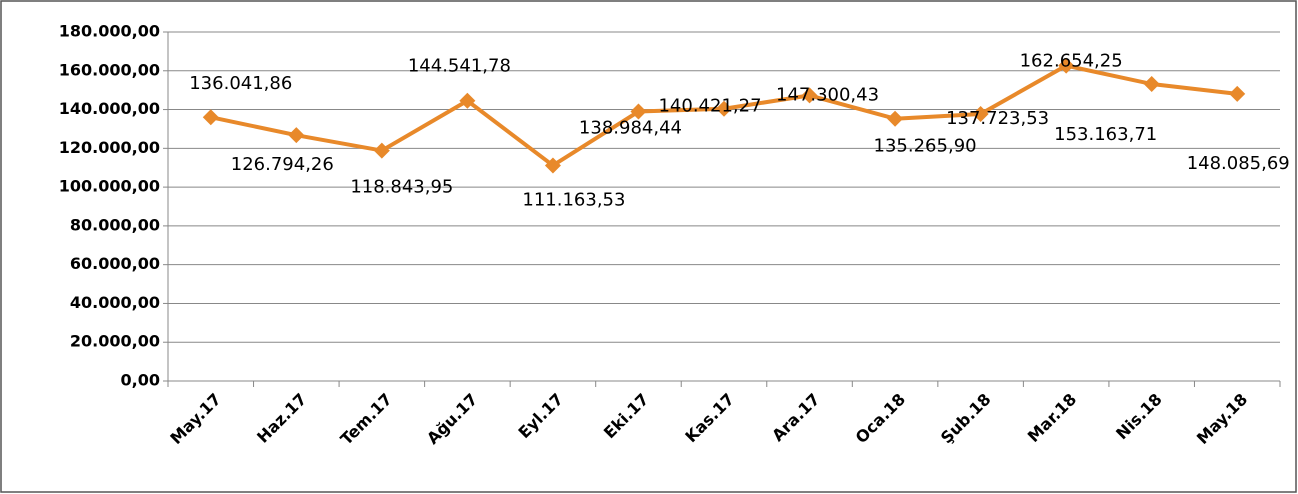 The image size is (1298, 494). What do you see at coordinates (140, 380) in the screenshot?
I see `y-tick-label: 0,00` at bounding box center [140, 380].